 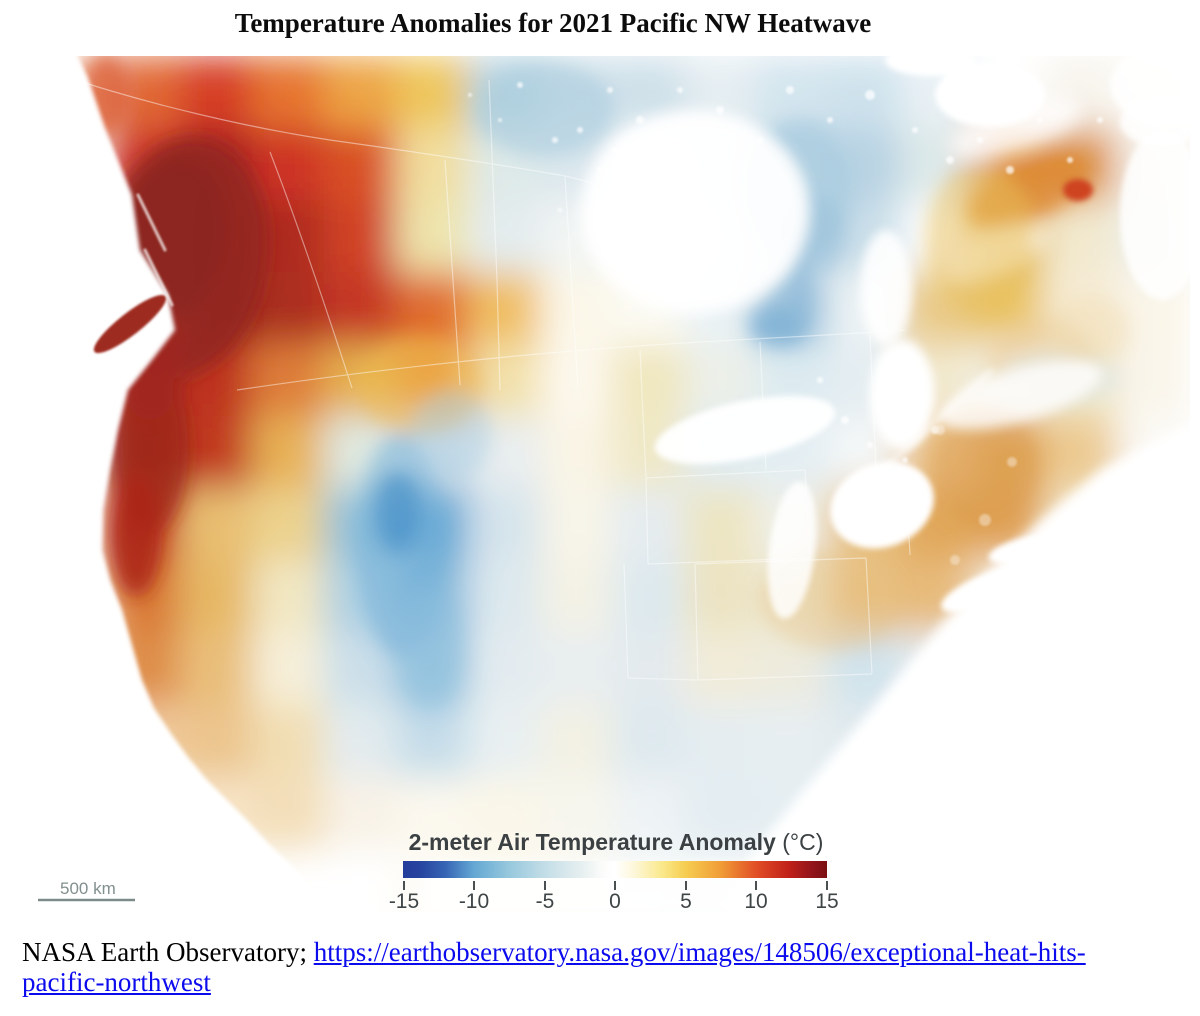 I want to click on svg-text: -15, so click(x=404, y=901).